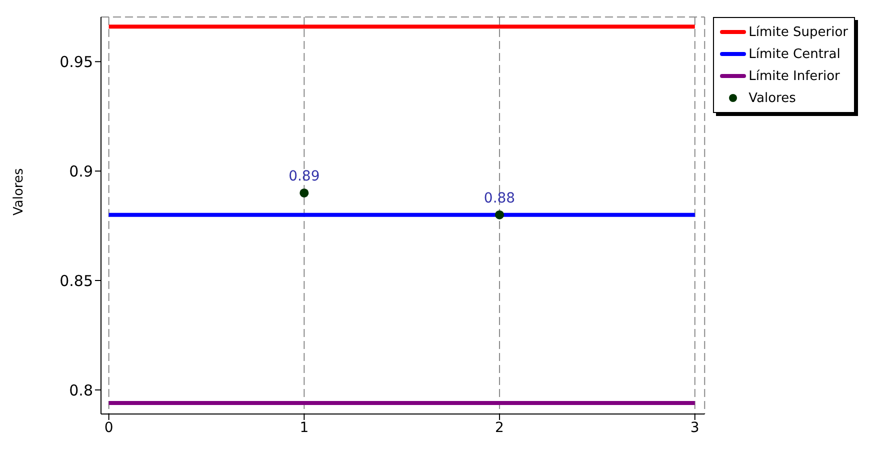  What do you see at coordinates (798, 32) in the screenshot?
I see `legend-label: Límite Superior` at bounding box center [798, 32].